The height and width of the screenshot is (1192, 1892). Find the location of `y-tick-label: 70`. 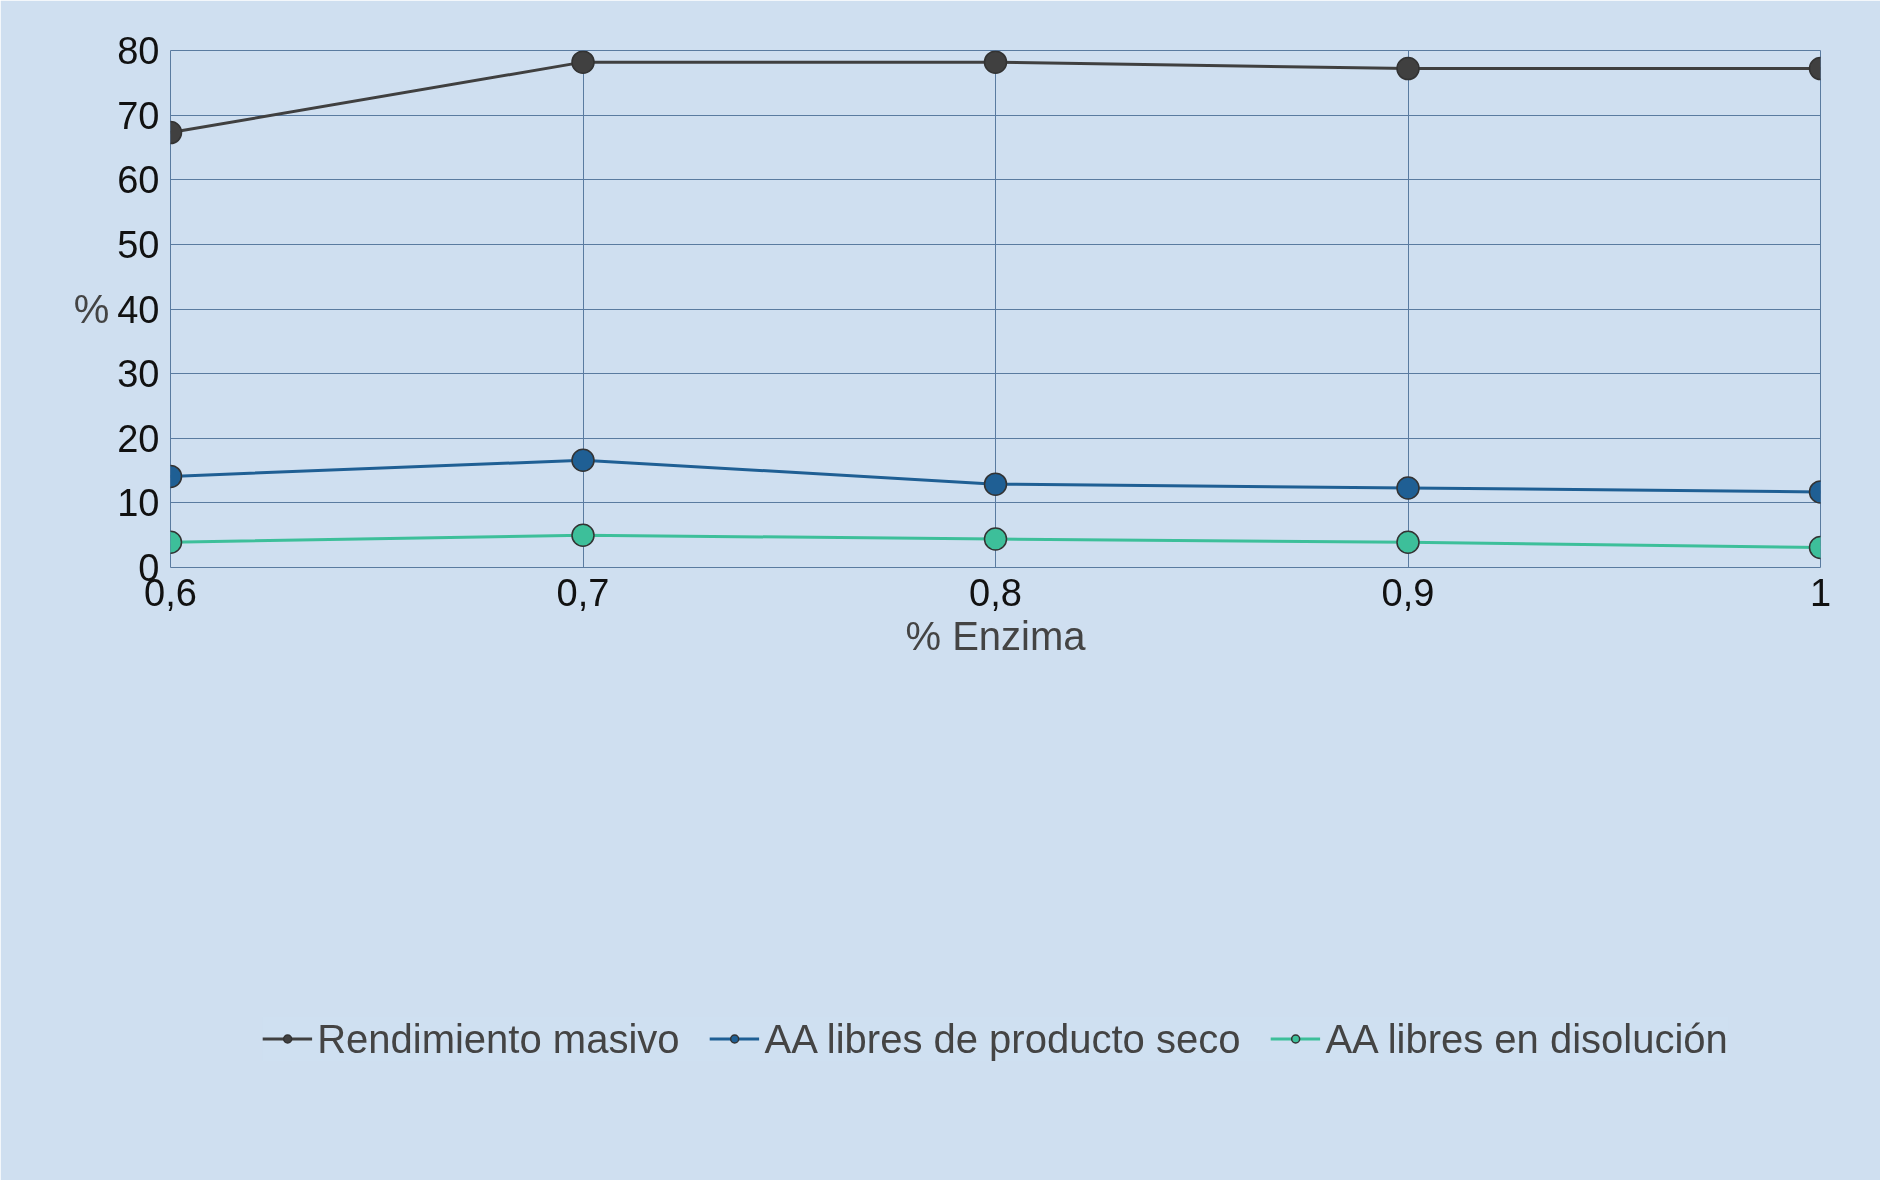

y-tick-label: 70 is located at coordinates (138, 115).